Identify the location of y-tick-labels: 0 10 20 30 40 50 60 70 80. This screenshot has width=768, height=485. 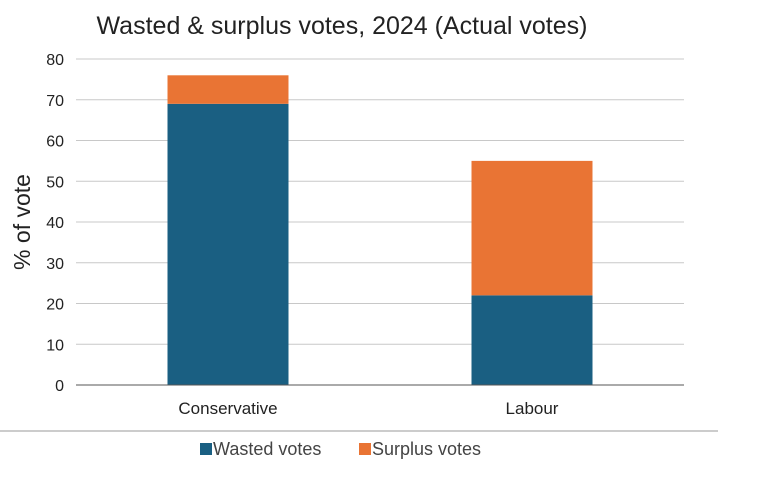
(55, 223).